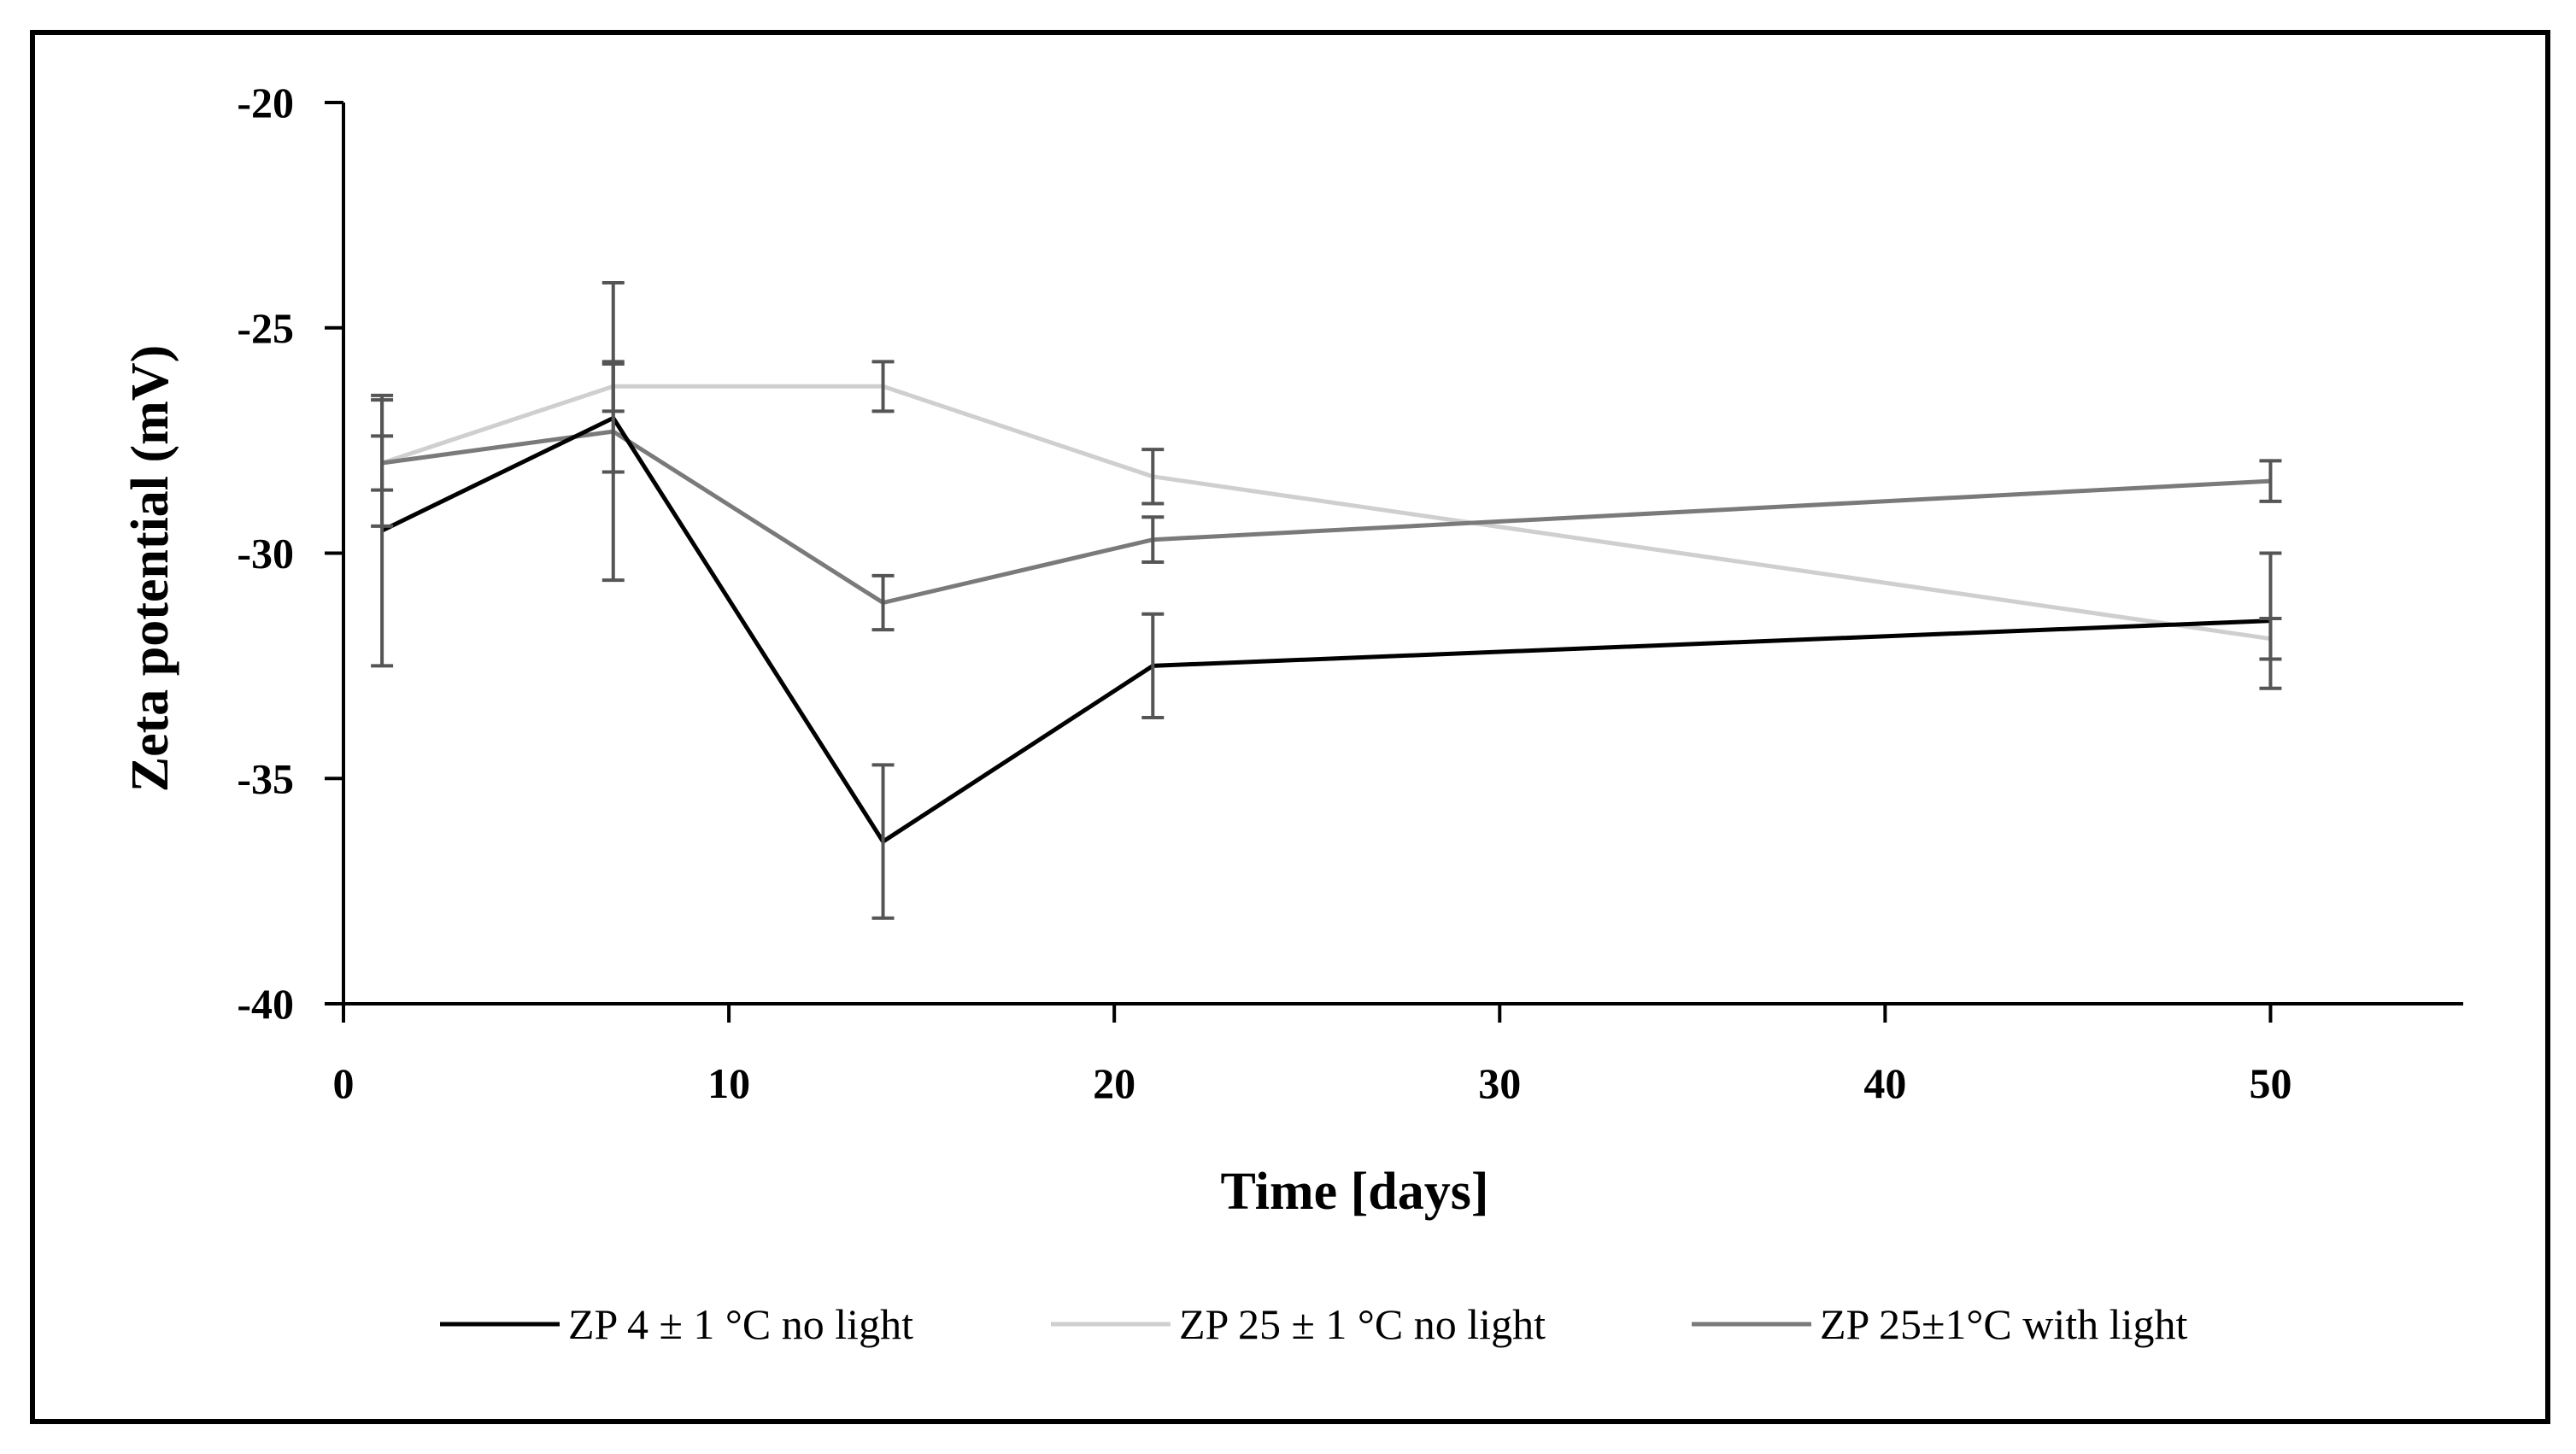  What do you see at coordinates (1354, 1192) in the screenshot?
I see `x-axis-title: Time [days]` at bounding box center [1354, 1192].